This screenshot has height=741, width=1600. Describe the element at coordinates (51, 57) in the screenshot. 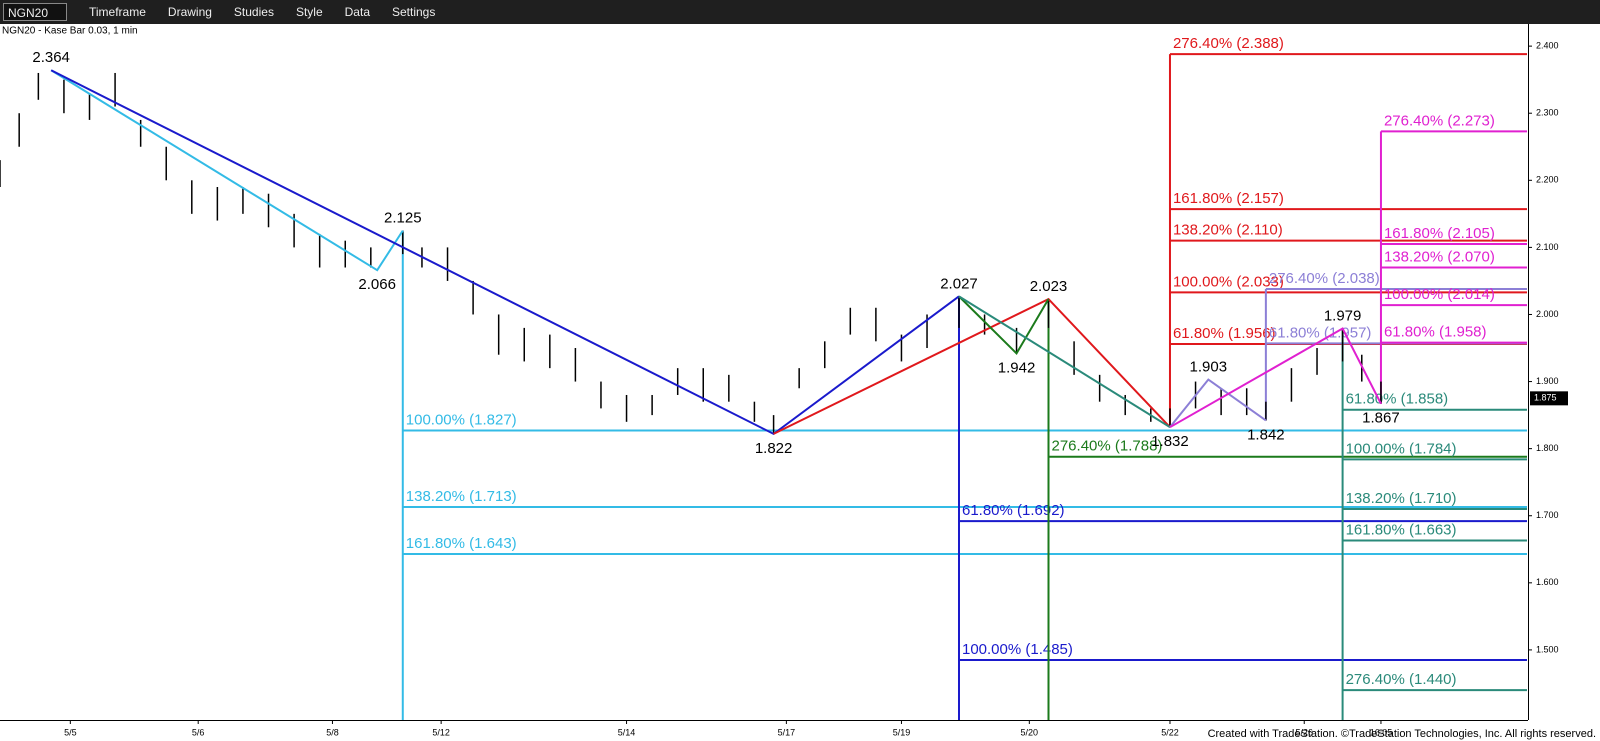

I see `swing-label: 2.364` at that location.